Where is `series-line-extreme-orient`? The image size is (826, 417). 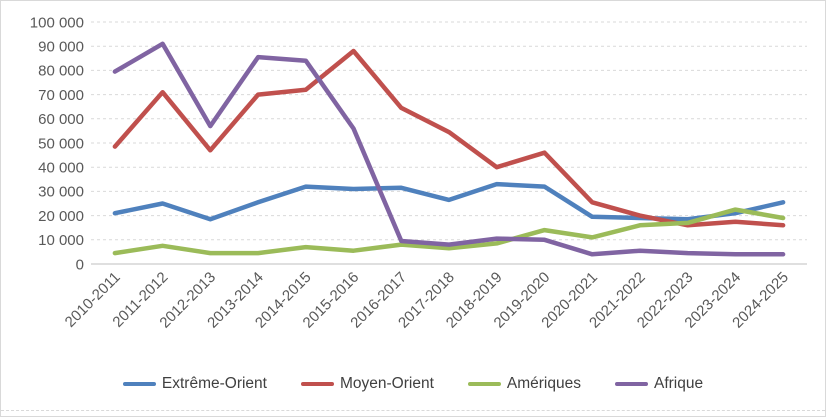
series-line-extreme-orient is located at coordinates (449, 201).